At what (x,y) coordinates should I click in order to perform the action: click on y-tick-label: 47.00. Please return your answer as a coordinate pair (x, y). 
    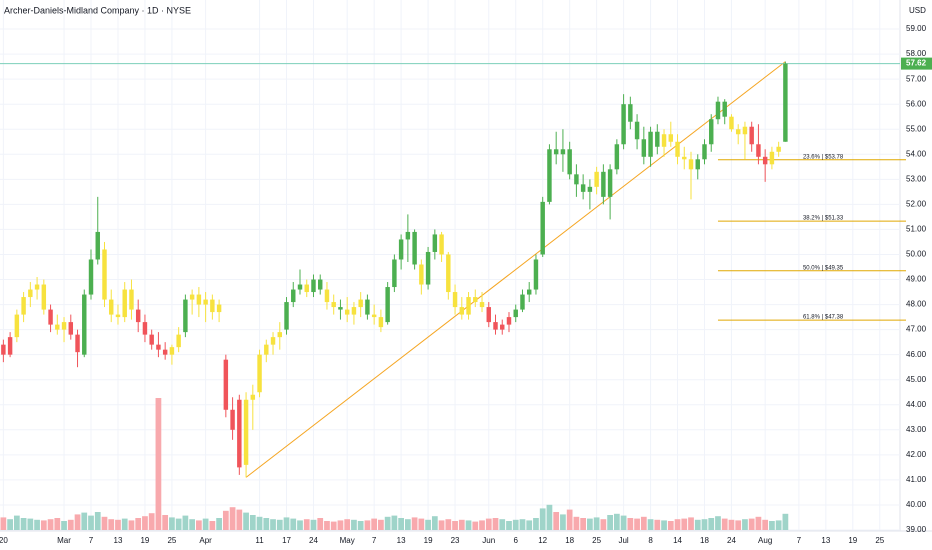
    Looking at the image, I should click on (916, 329).